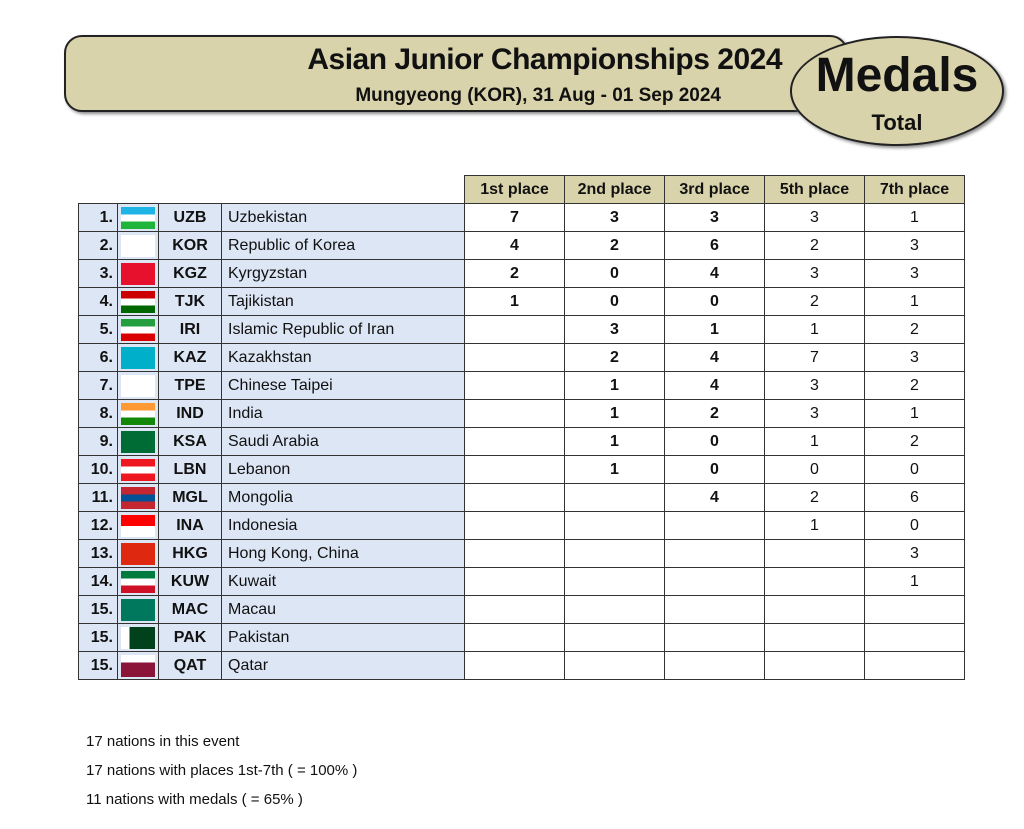 The image size is (1024, 829). I want to click on table-row: 11. MGL Mongolia 4 2 6, so click(521, 497).